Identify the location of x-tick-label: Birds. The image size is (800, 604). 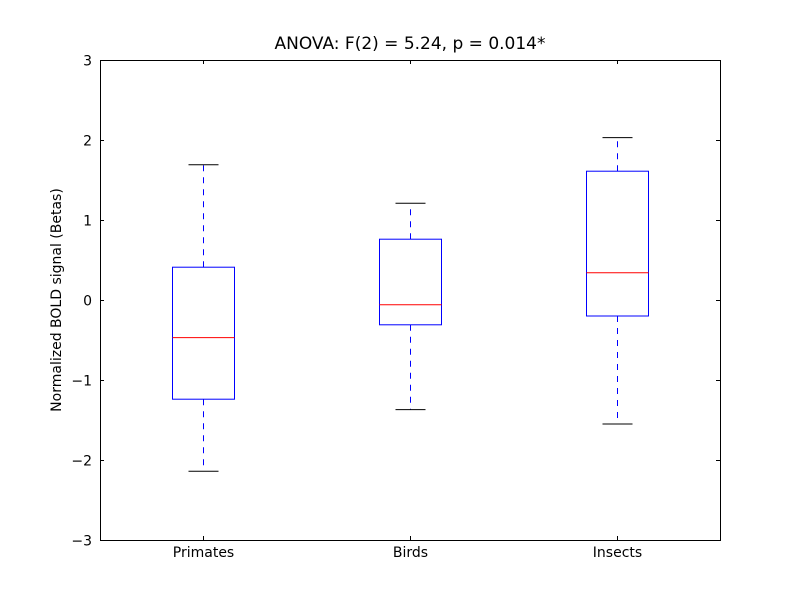
(410, 553).